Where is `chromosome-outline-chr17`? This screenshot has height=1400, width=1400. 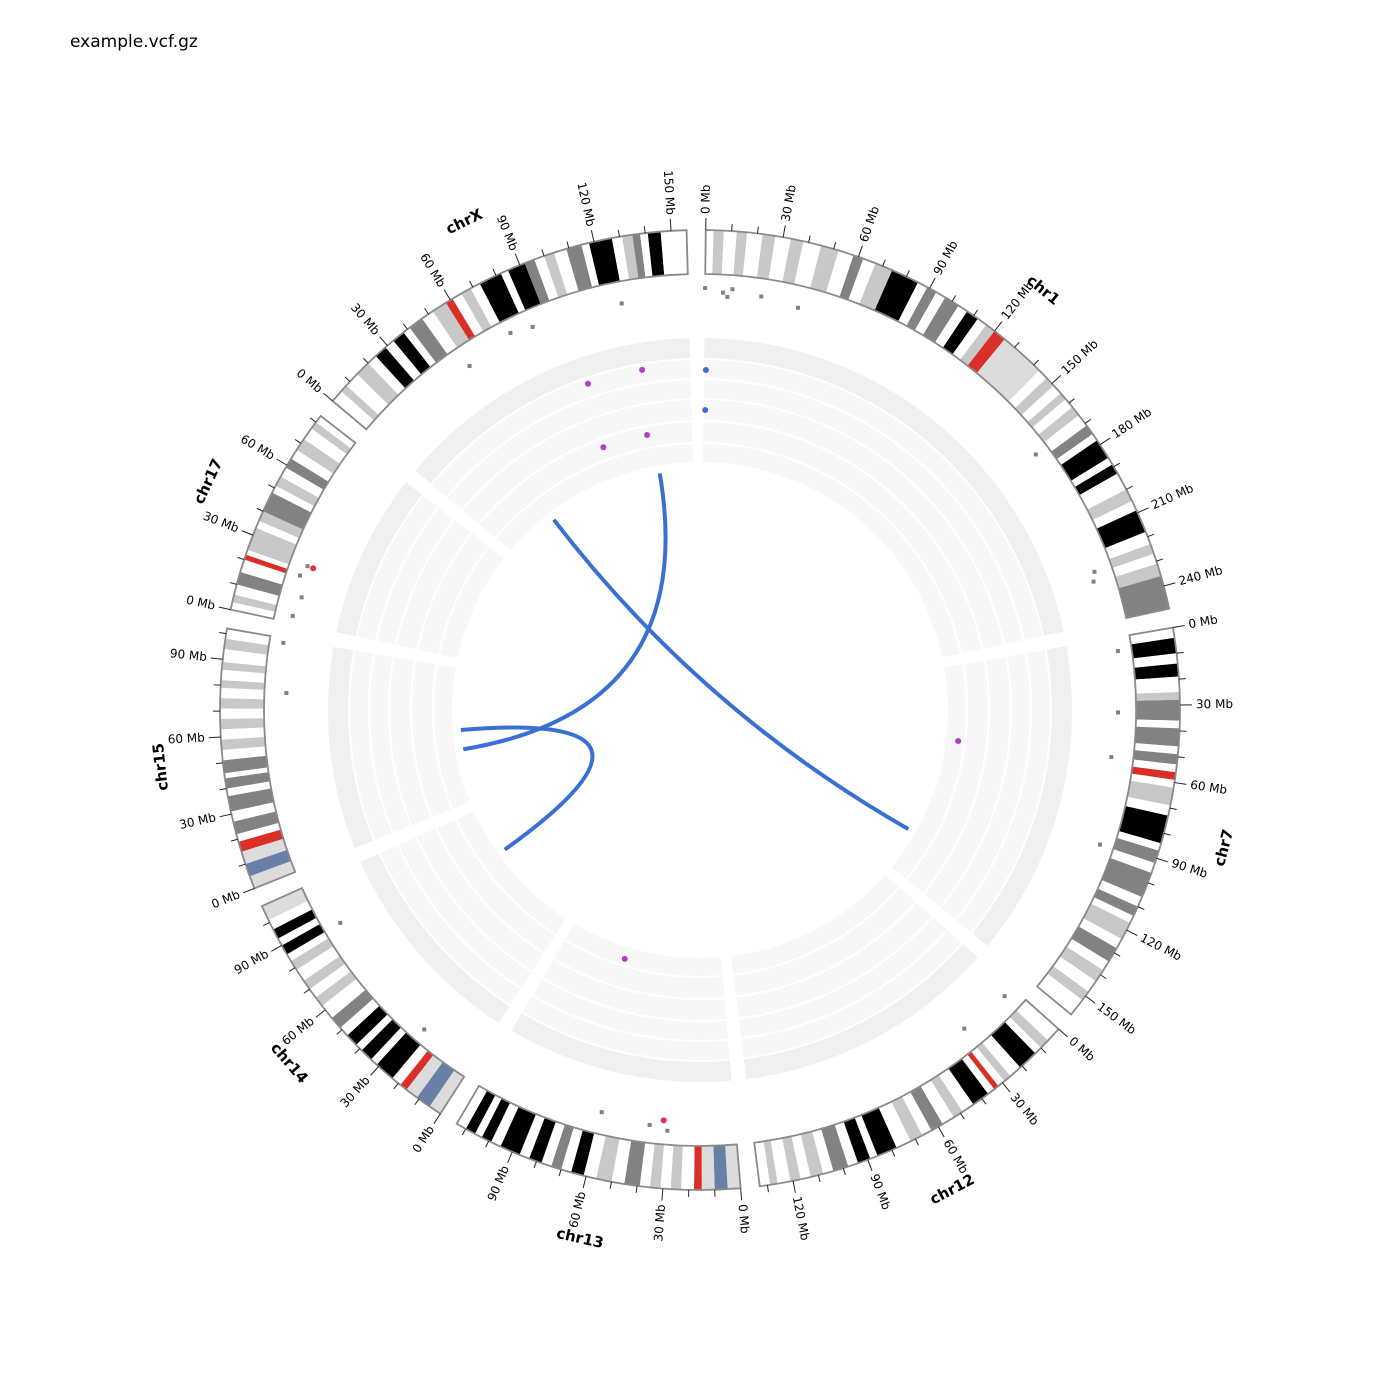
chromosome-outline-chr17 is located at coordinates (293, 517).